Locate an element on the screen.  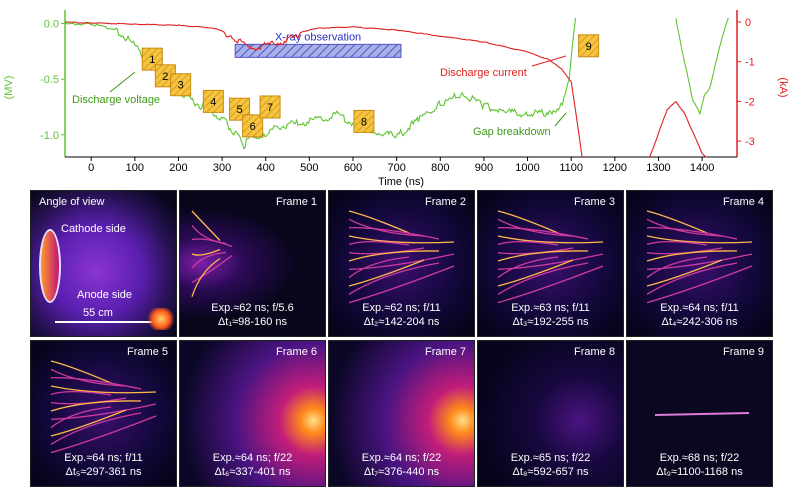
frame-marker-label: 2 is located at coordinates (165, 77).